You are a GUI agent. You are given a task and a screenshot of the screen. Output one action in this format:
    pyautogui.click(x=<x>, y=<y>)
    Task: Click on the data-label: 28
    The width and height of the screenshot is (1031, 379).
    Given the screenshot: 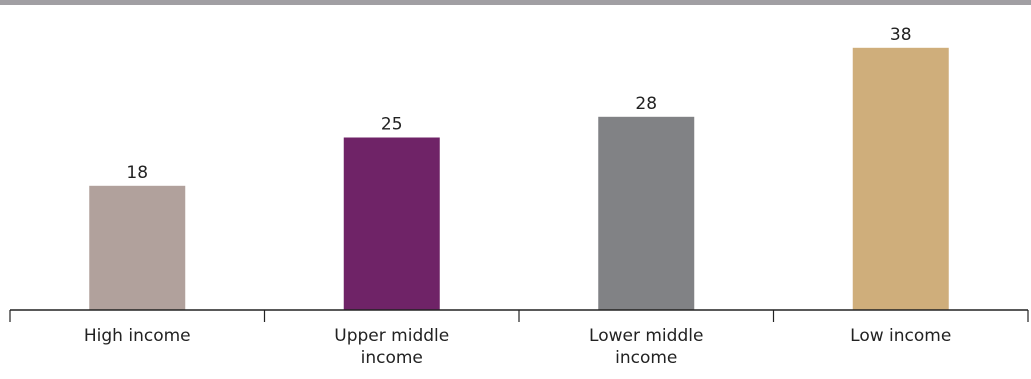 What is the action you would take?
    pyautogui.click(x=646, y=104)
    